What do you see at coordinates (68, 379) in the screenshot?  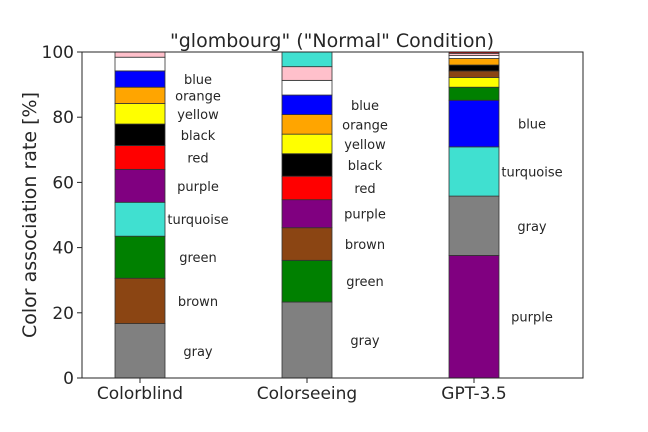 I see `y-tick-label: 0` at bounding box center [68, 379].